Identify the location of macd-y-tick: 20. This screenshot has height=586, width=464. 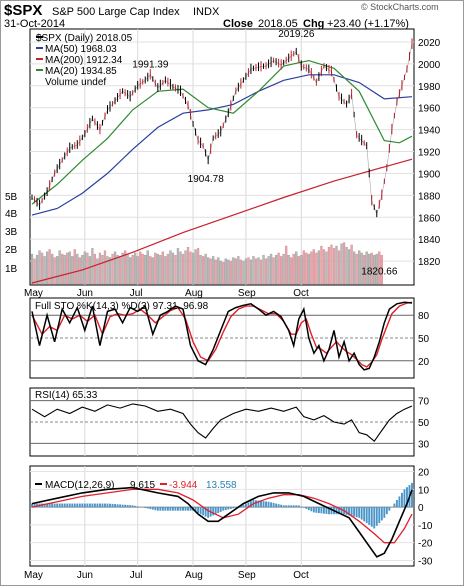
(424, 473).